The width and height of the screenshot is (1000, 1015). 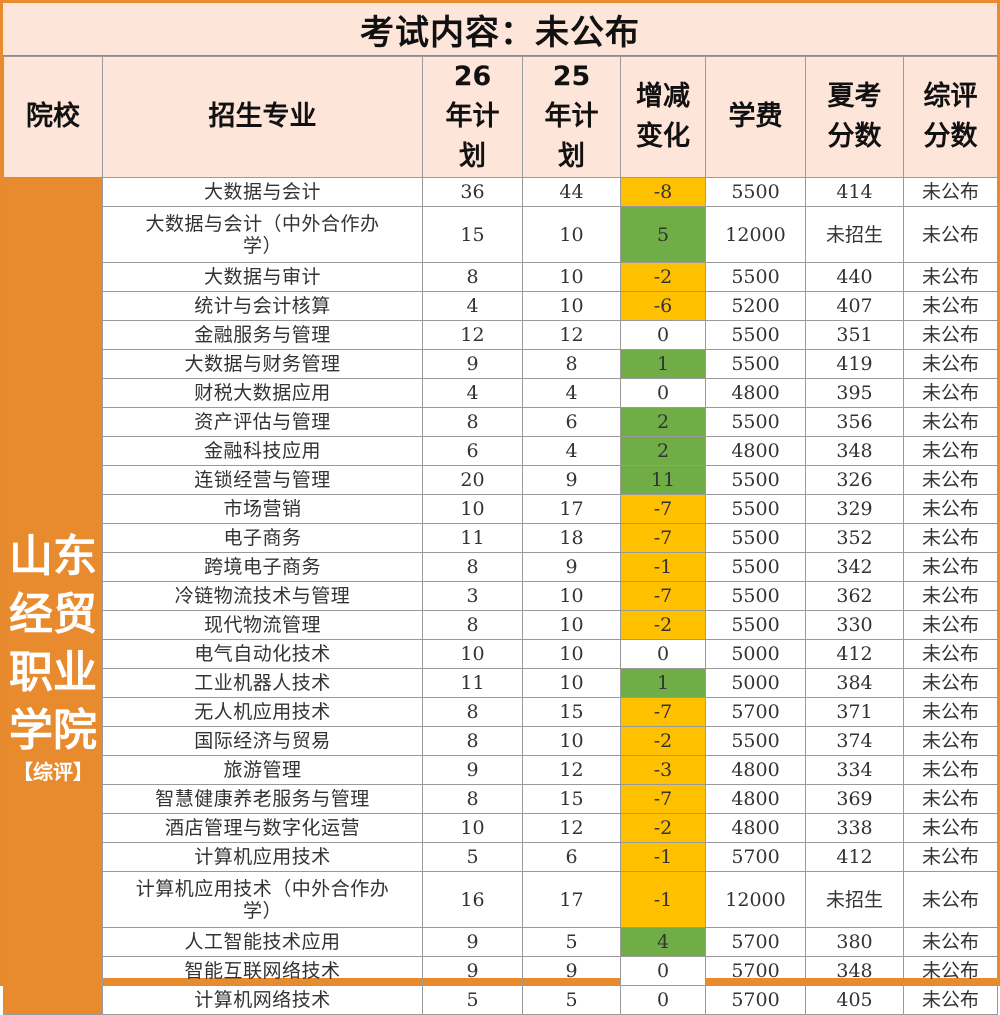 What do you see at coordinates (53, 643) in the screenshot?
I see `school-name: 山东经贸职业学院` at bounding box center [53, 643].